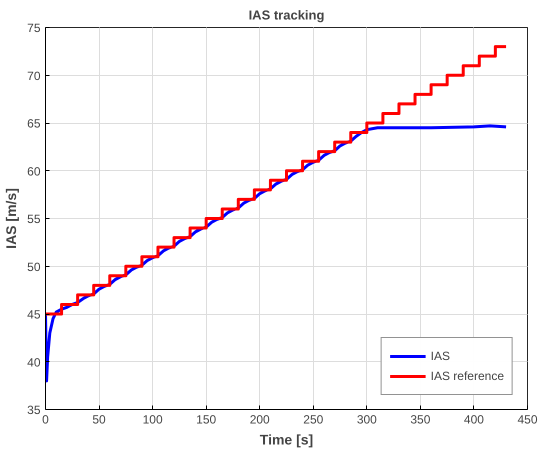 This screenshot has width=539, height=450. Describe the element at coordinates (34, 171) in the screenshot. I see `y-tick-label: 60` at that location.